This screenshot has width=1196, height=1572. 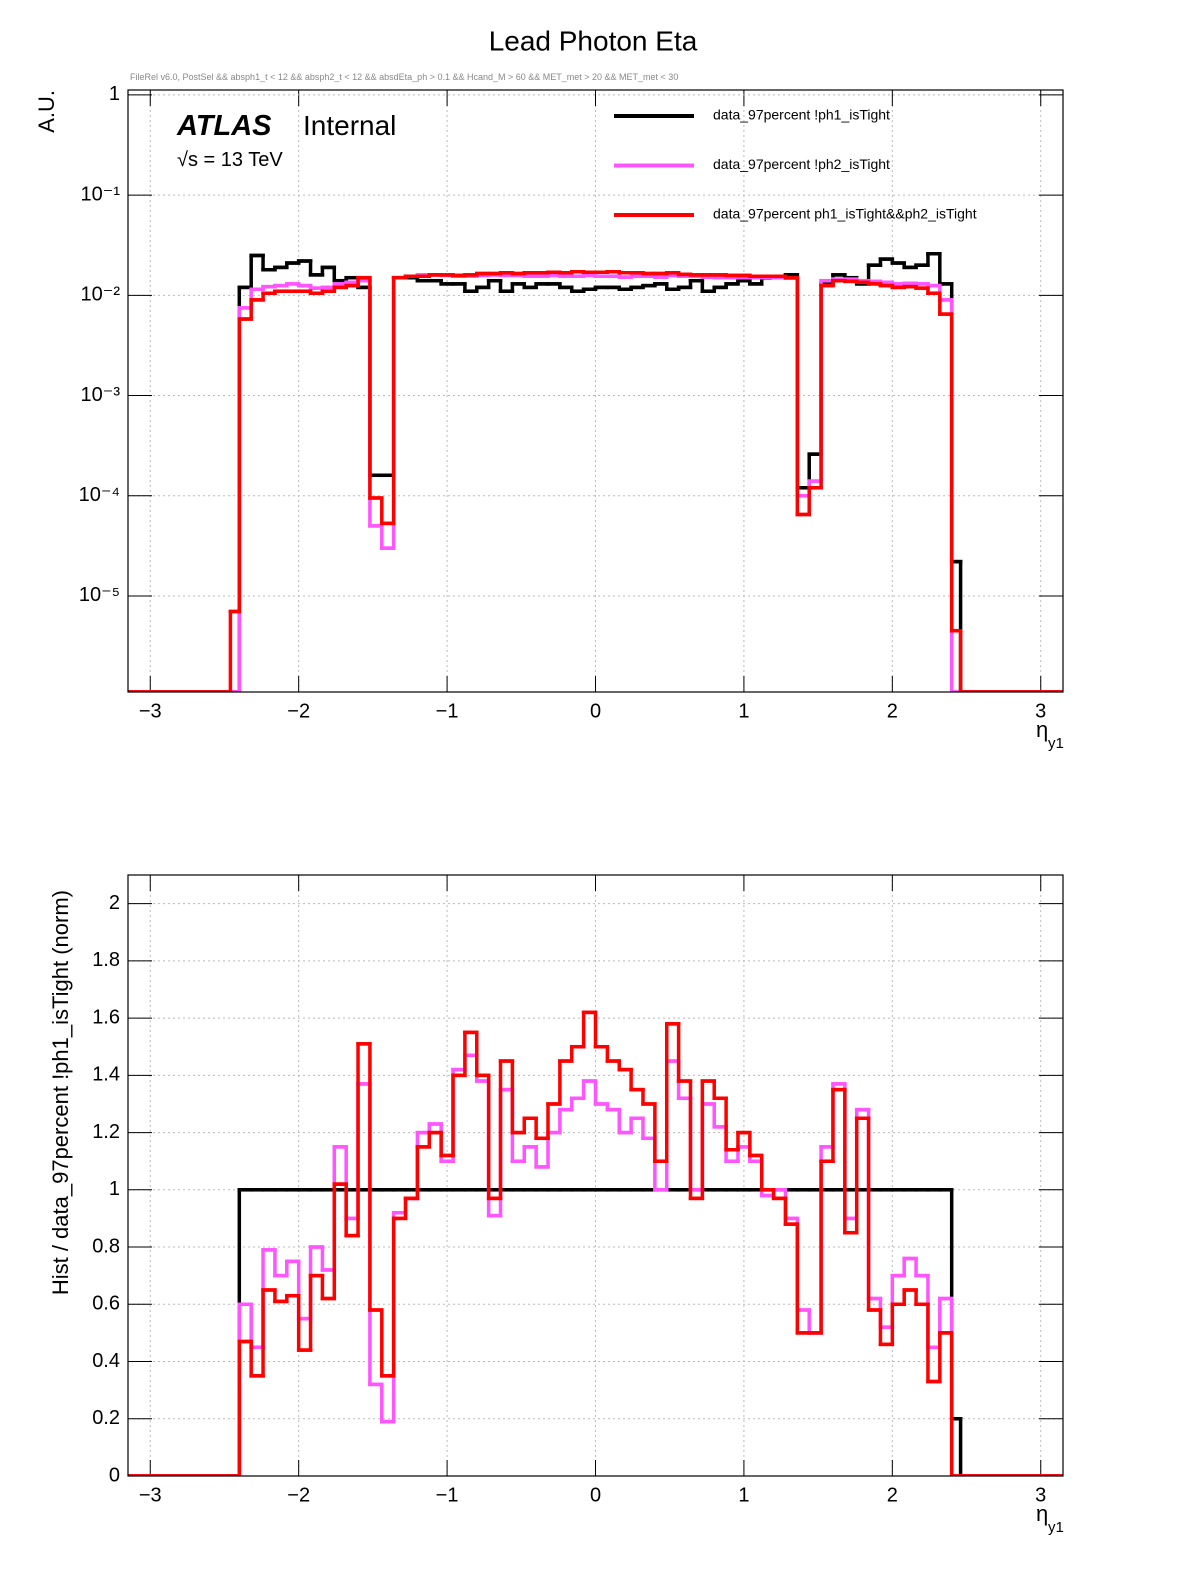 I want to click on legend-label: data_97percent ph1_isTight&&ph2_isTight, so click(x=845, y=214).